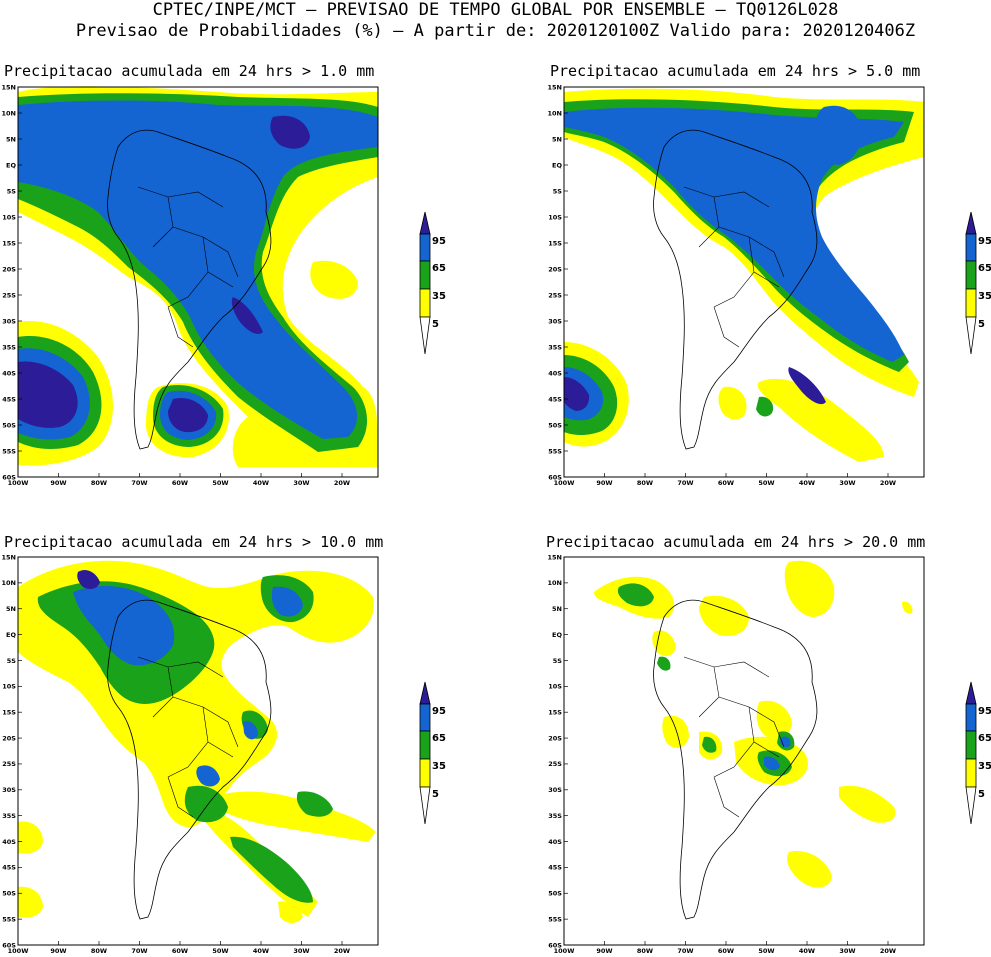 Image resolution: width=991 pixels, height=957 pixels. Describe the element at coordinates (9, 425) in the screenshot. I see `lat-label-50s: 50S` at that location.